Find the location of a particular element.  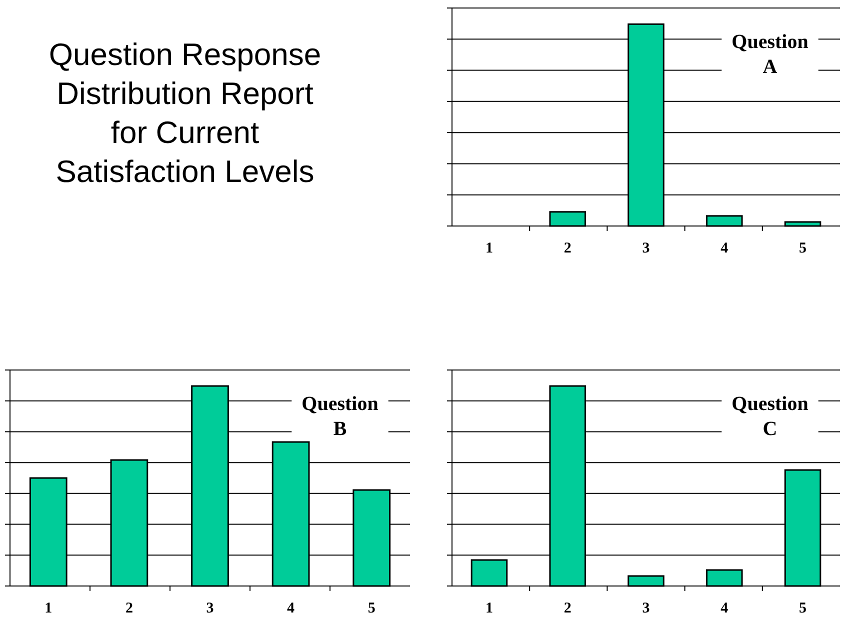

text: Question C is located at coordinates (770, 416).